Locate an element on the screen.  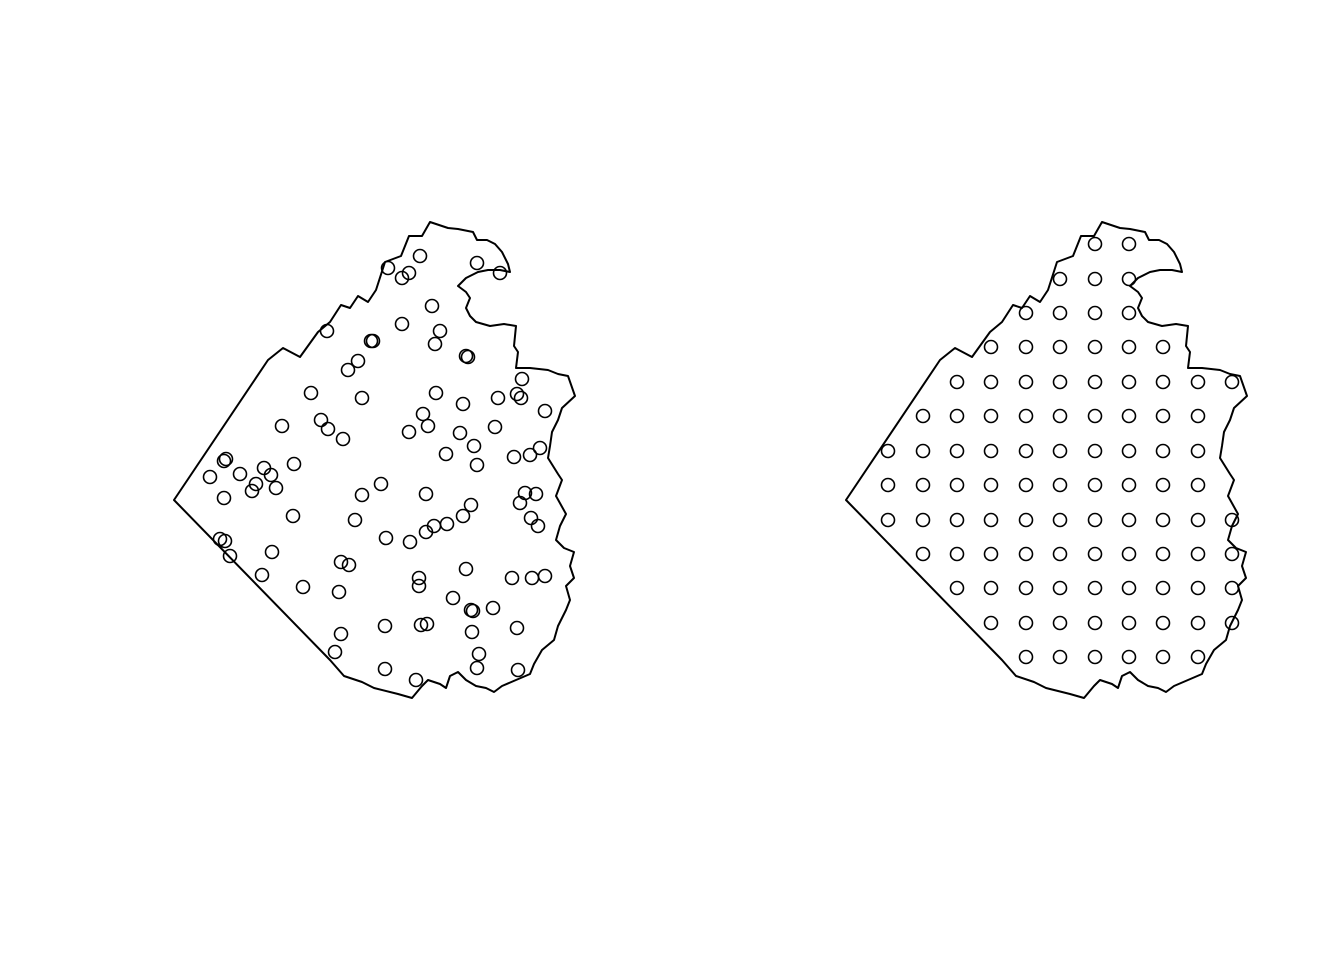
grid-sample-points is located at coordinates (1060, 450).